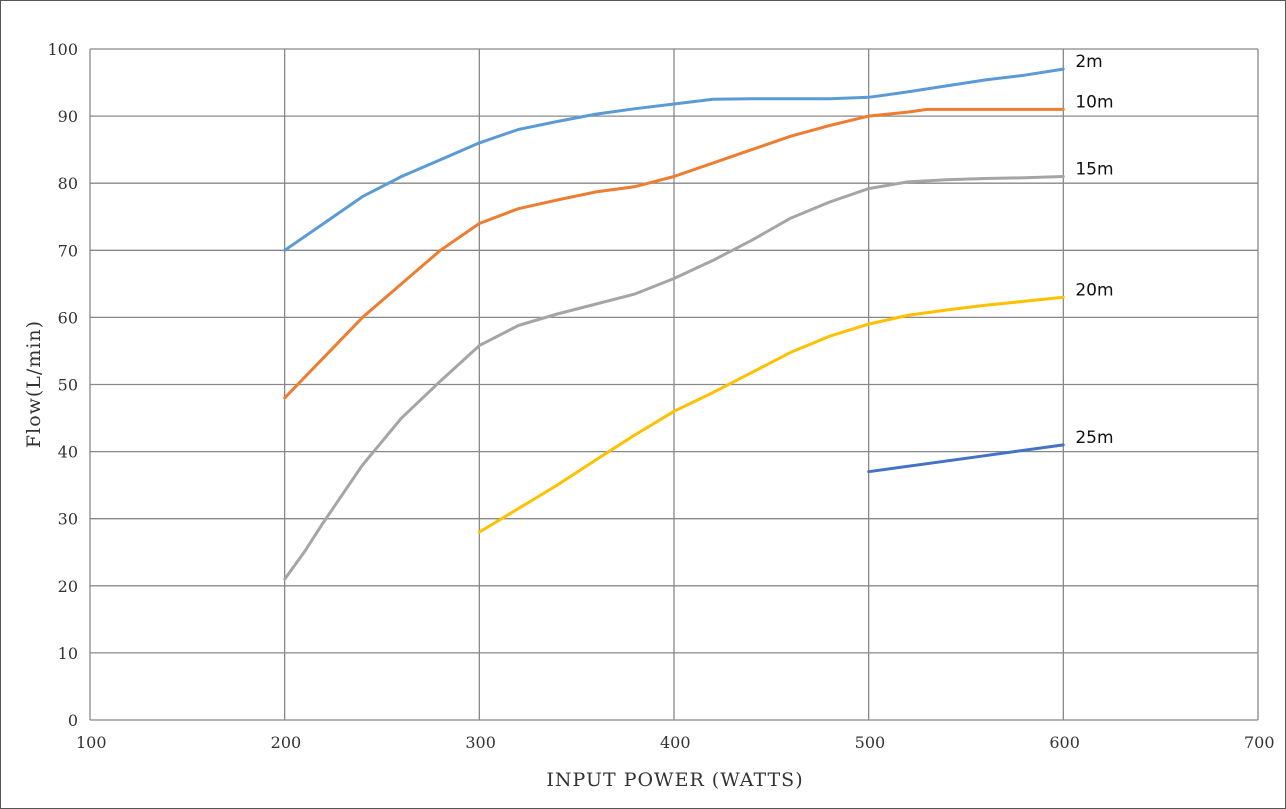 This screenshot has height=809, width=1286. What do you see at coordinates (966, 458) in the screenshot?
I see `series-line-25m` at bounding box center [966, 458].